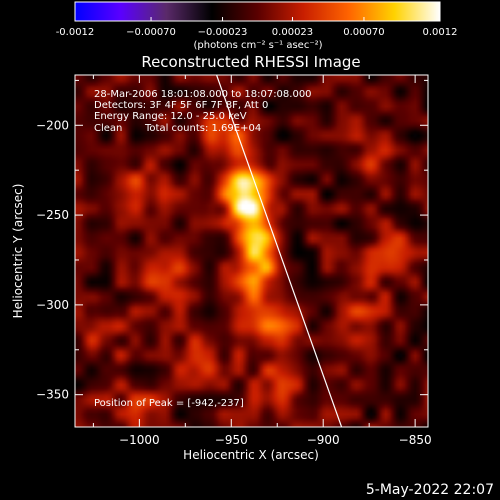  What do you see at coordinates (139, 440) in the screenshot?
I see `x-tick-label: −1000` at bounding box center [139, 440].